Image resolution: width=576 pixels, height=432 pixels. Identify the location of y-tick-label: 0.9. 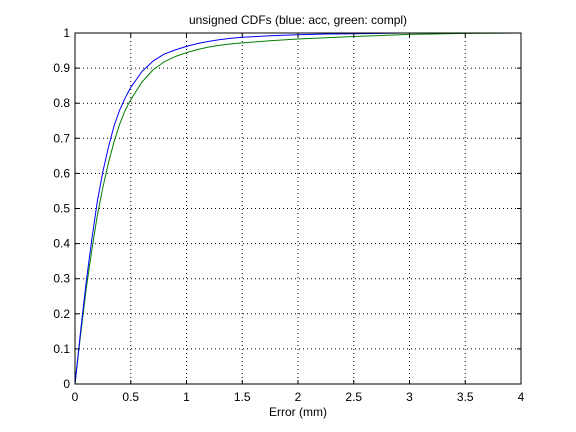
(61, 68).